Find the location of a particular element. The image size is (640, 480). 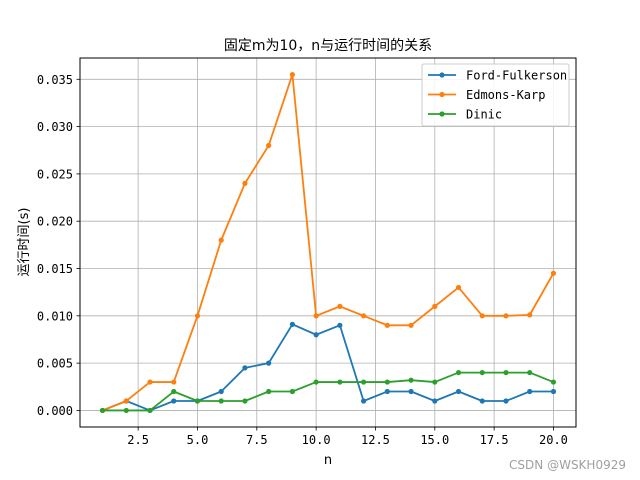

legend-label: Dinic is located at coordinates (484, 115).